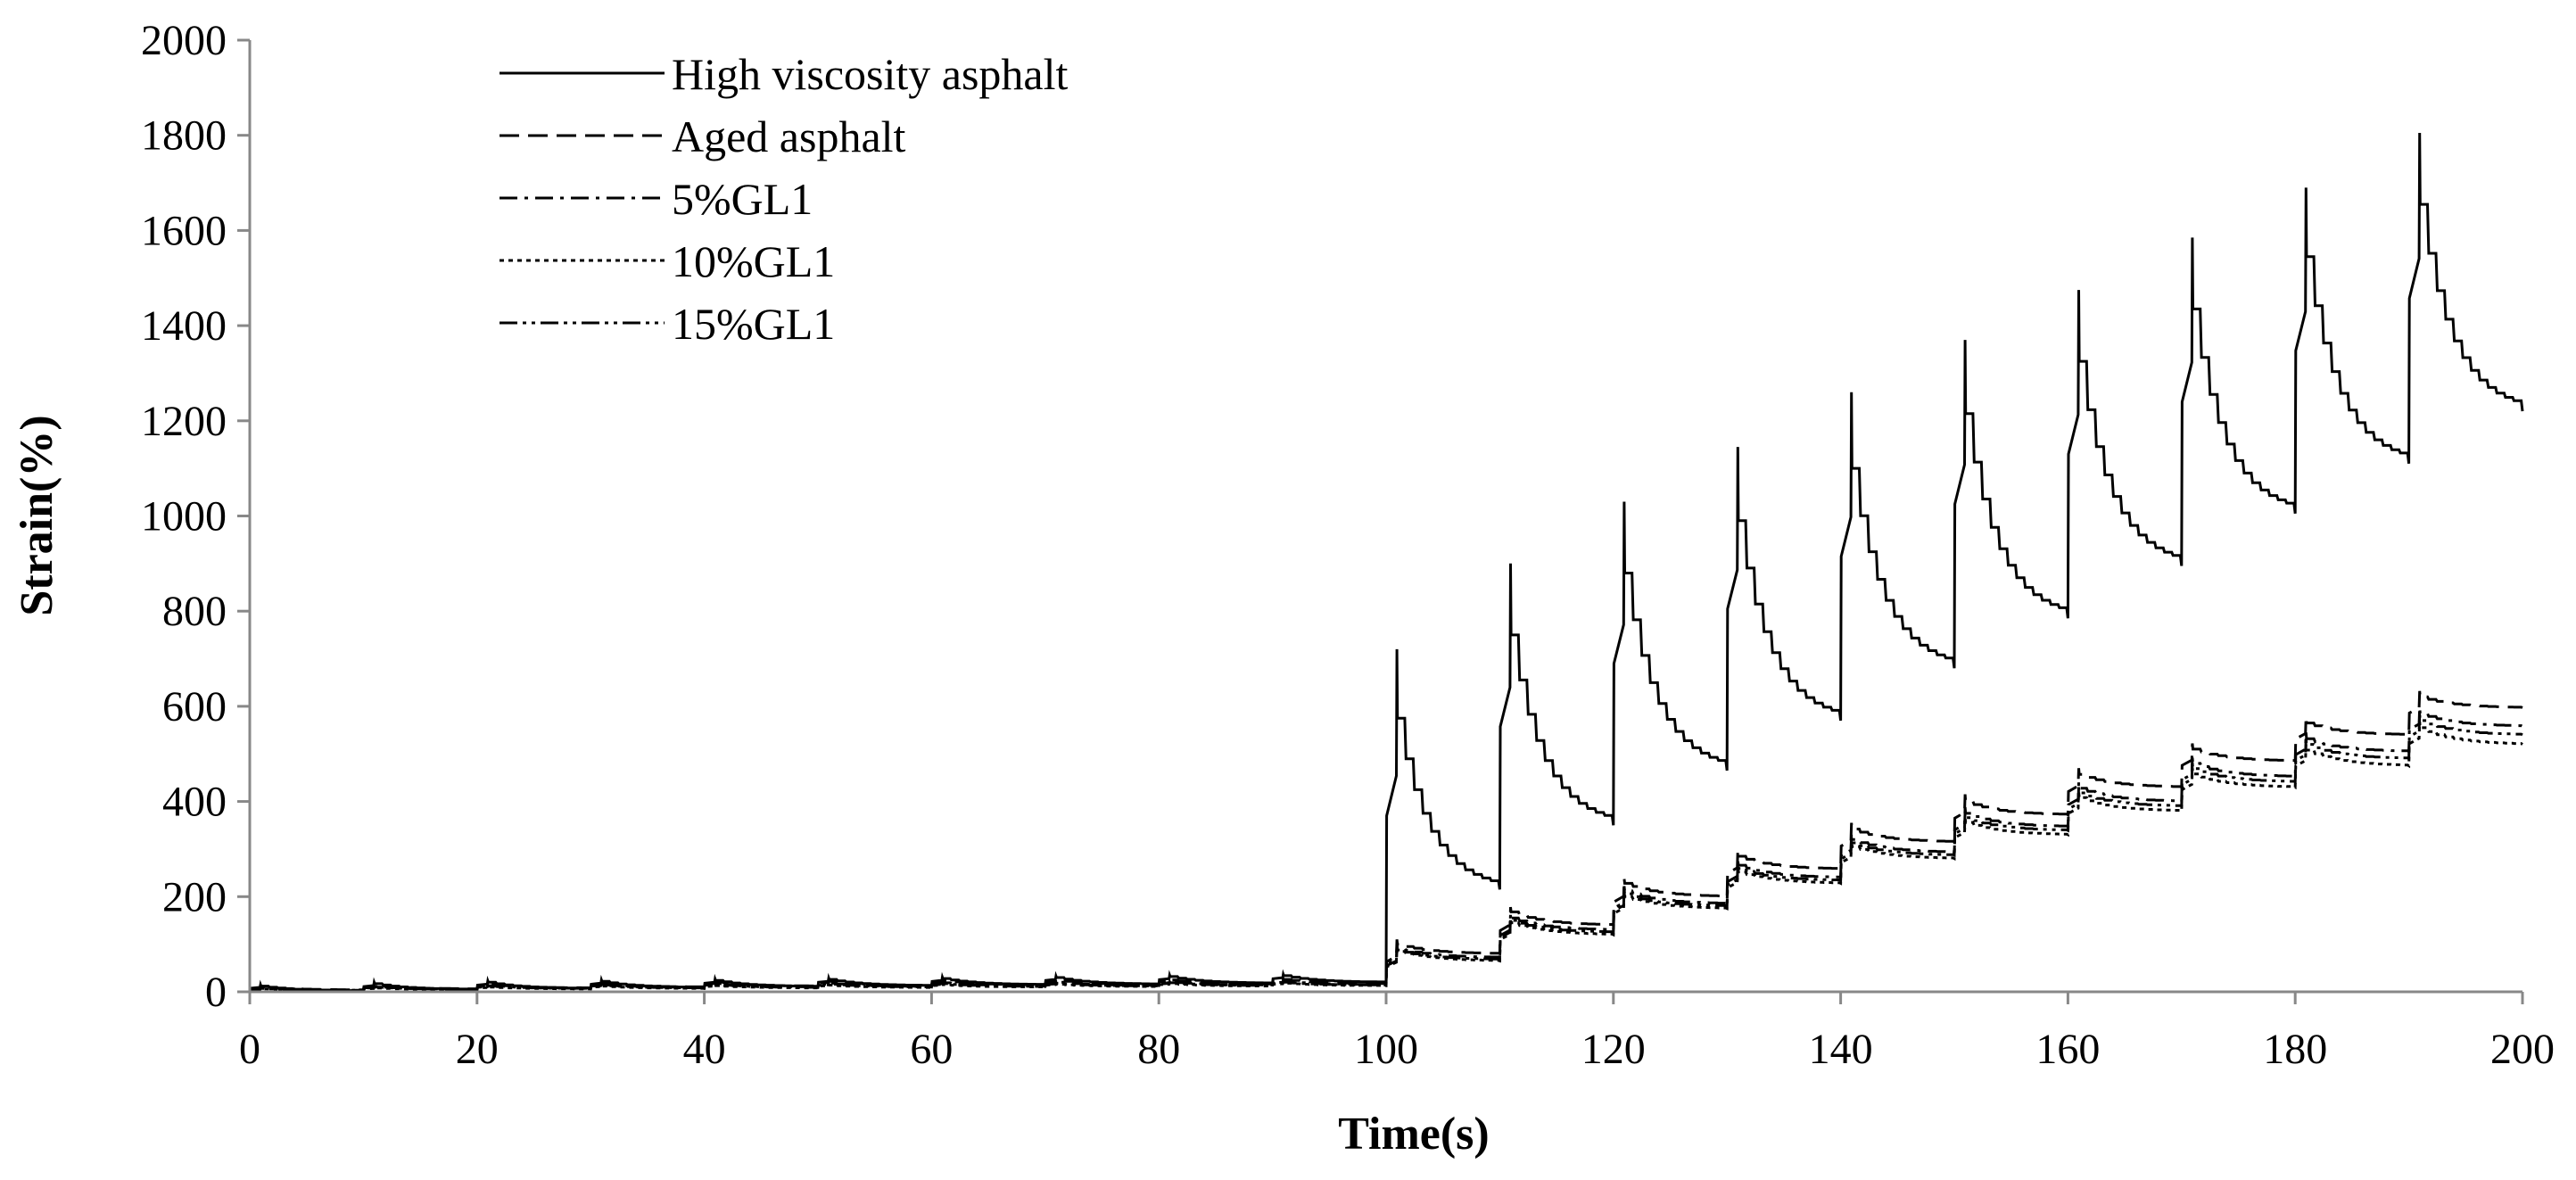 The width and height of the screenshot is (2576, 1180). I want to click on y-tick-label: 1600, so click(184, 230).